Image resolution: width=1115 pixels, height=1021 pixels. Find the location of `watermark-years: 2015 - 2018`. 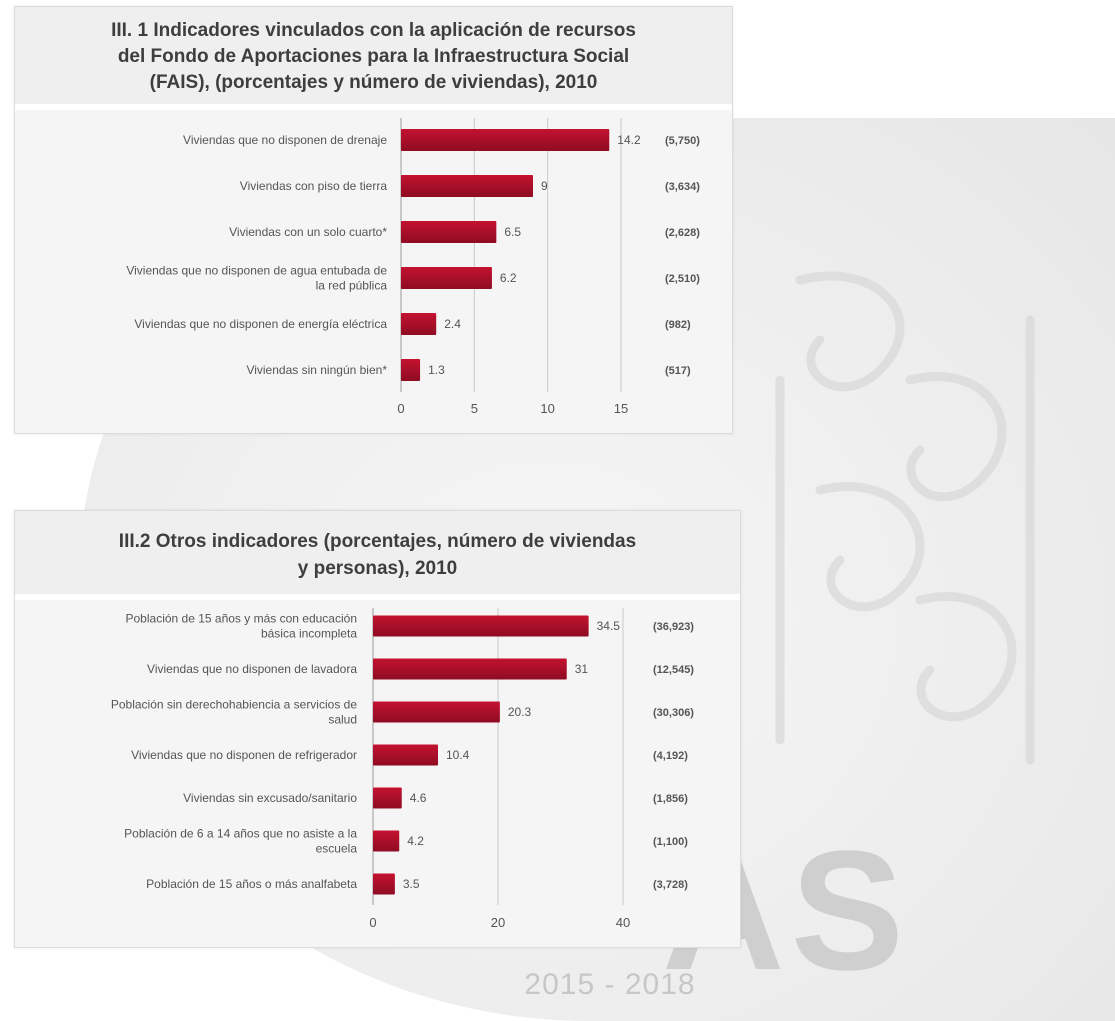

watermark-years: 2015 - 2018 is located at coordinates (610, 984).